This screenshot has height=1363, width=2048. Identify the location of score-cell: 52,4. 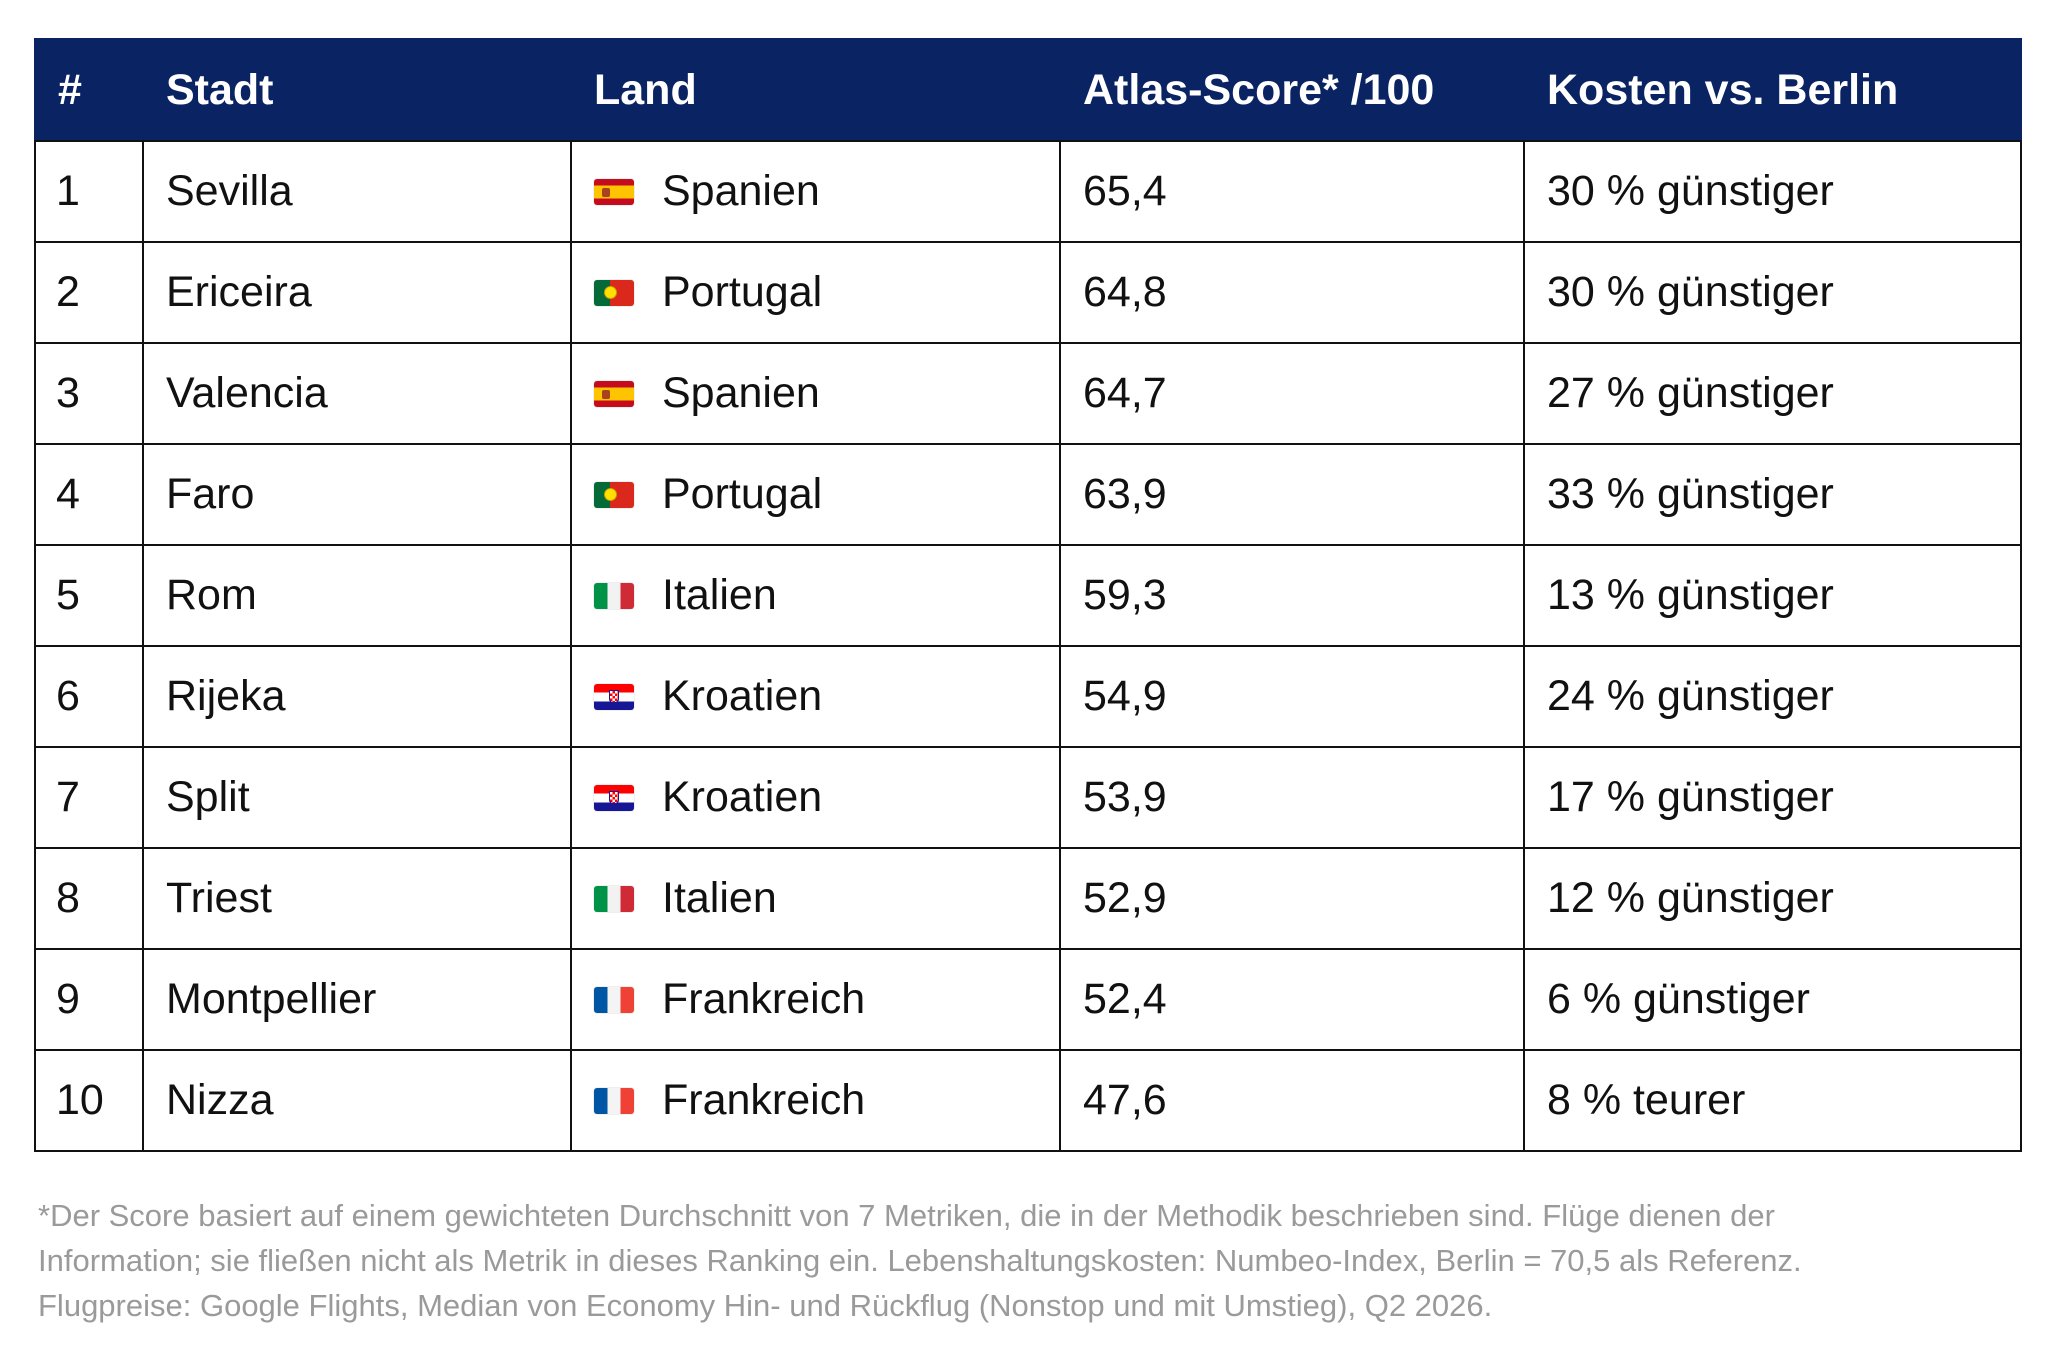
(1292, 999).